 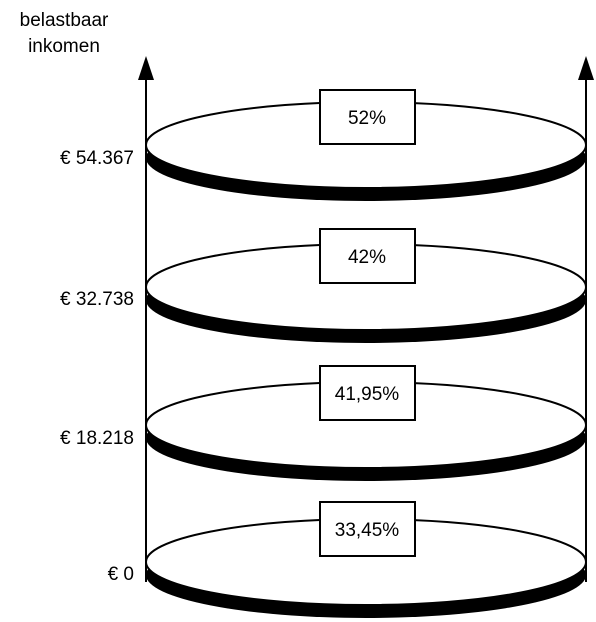 I want to click on rate-label-1: 33,45%, so click(x=367, y=530).